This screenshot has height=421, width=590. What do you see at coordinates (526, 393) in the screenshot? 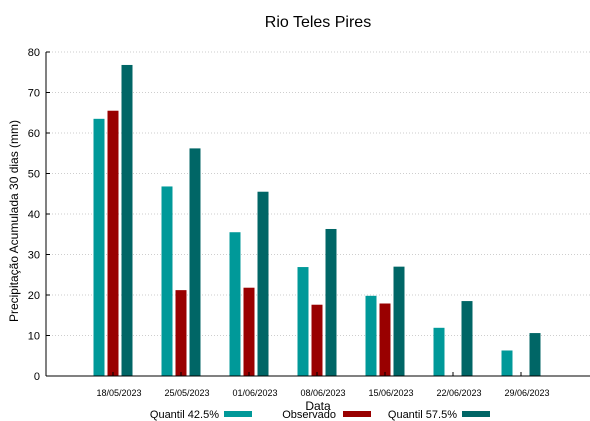
I see `x-tick-label: 29/06/2023` at bounding box center [526, 393].